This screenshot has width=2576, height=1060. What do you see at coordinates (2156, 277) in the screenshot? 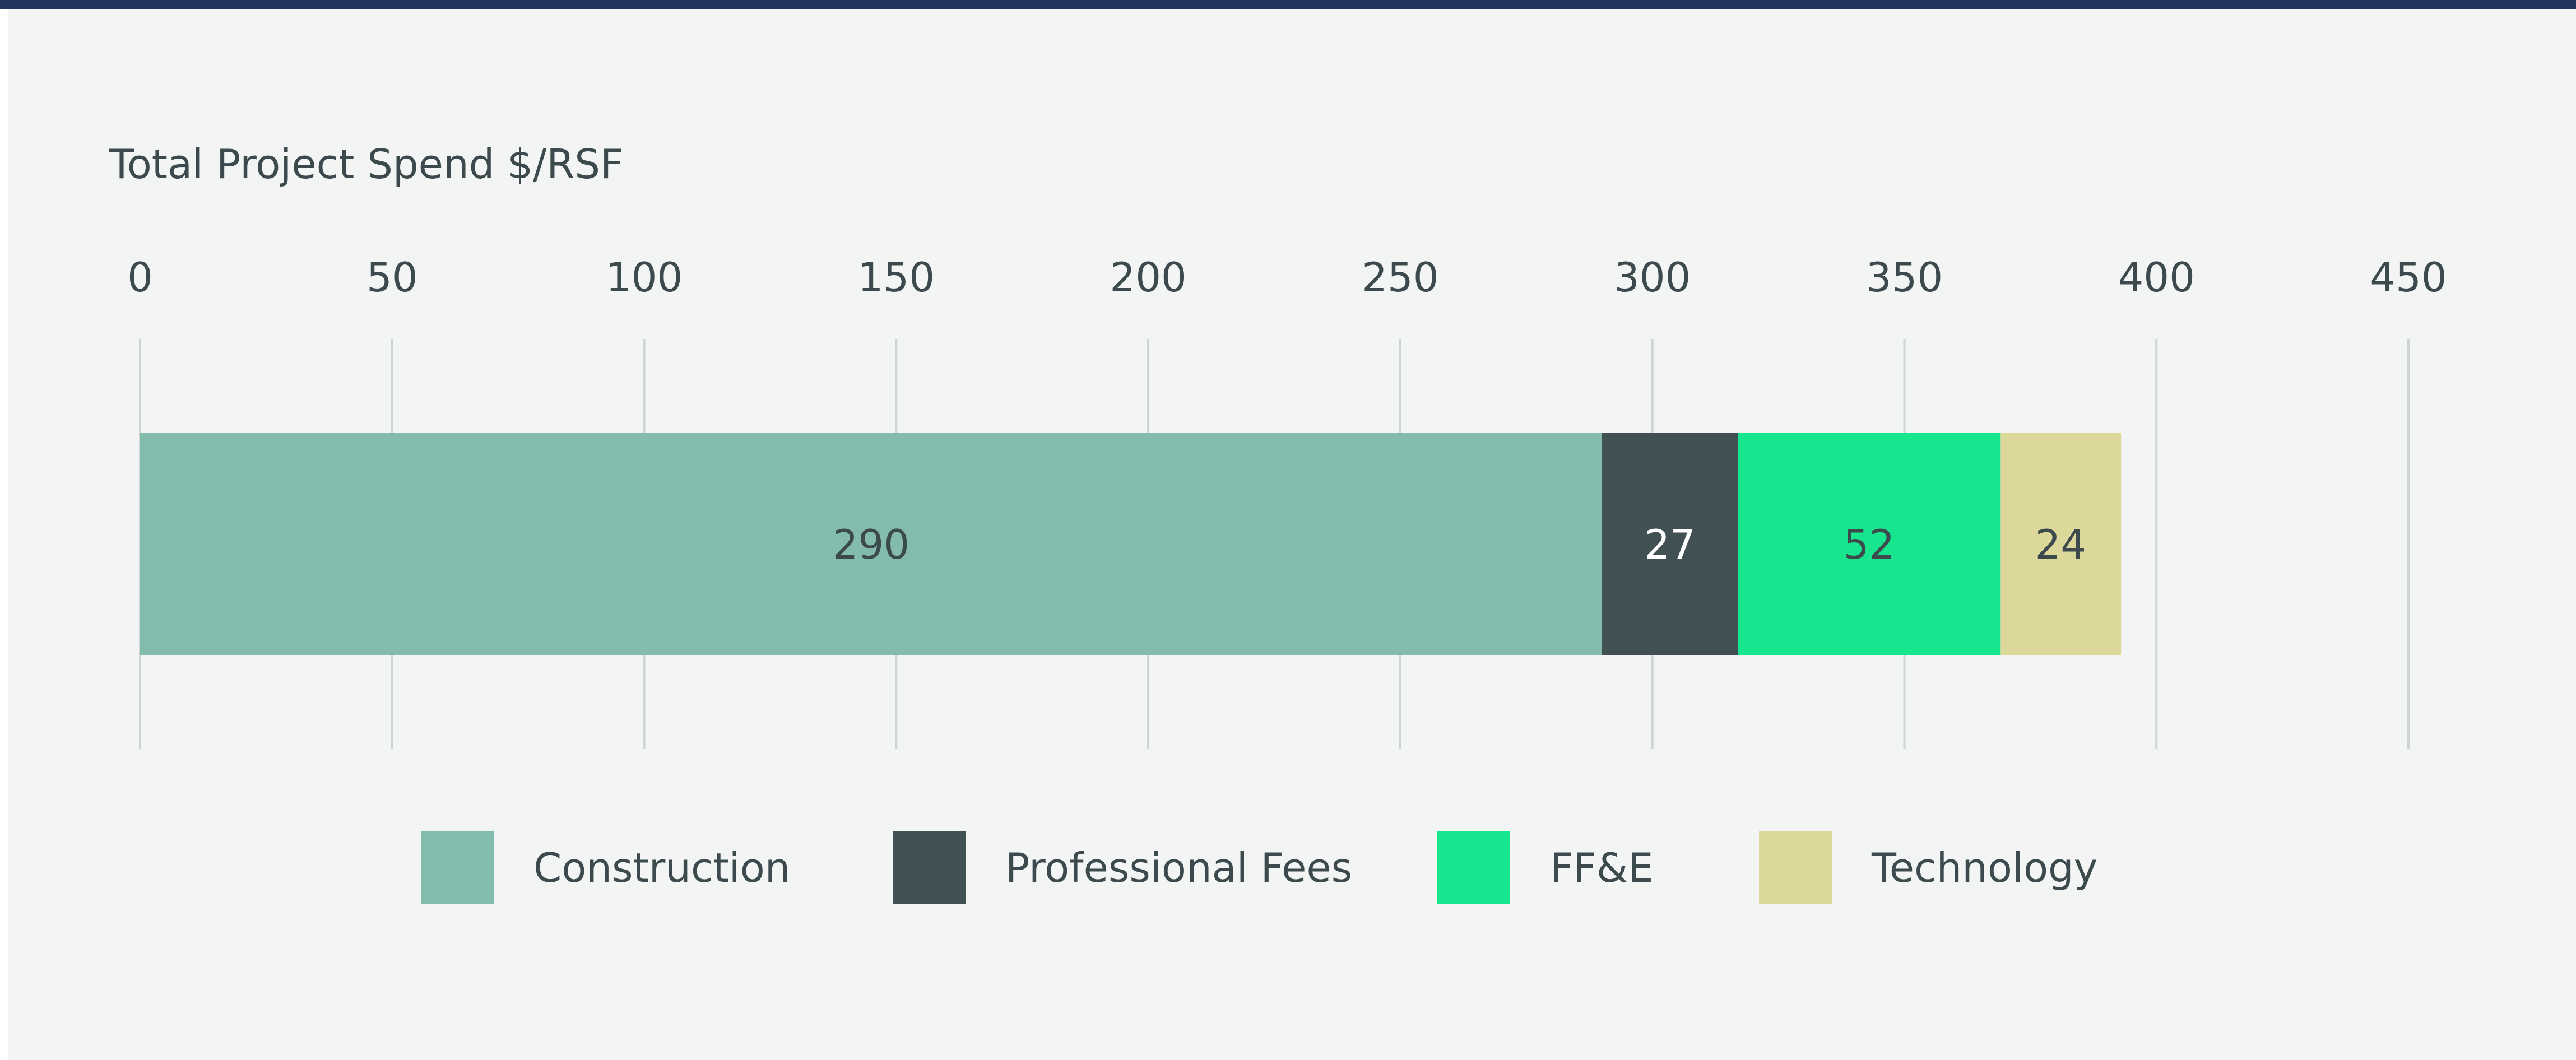
I see `x-tick-label: 400` at bounding box center [2156, 277].